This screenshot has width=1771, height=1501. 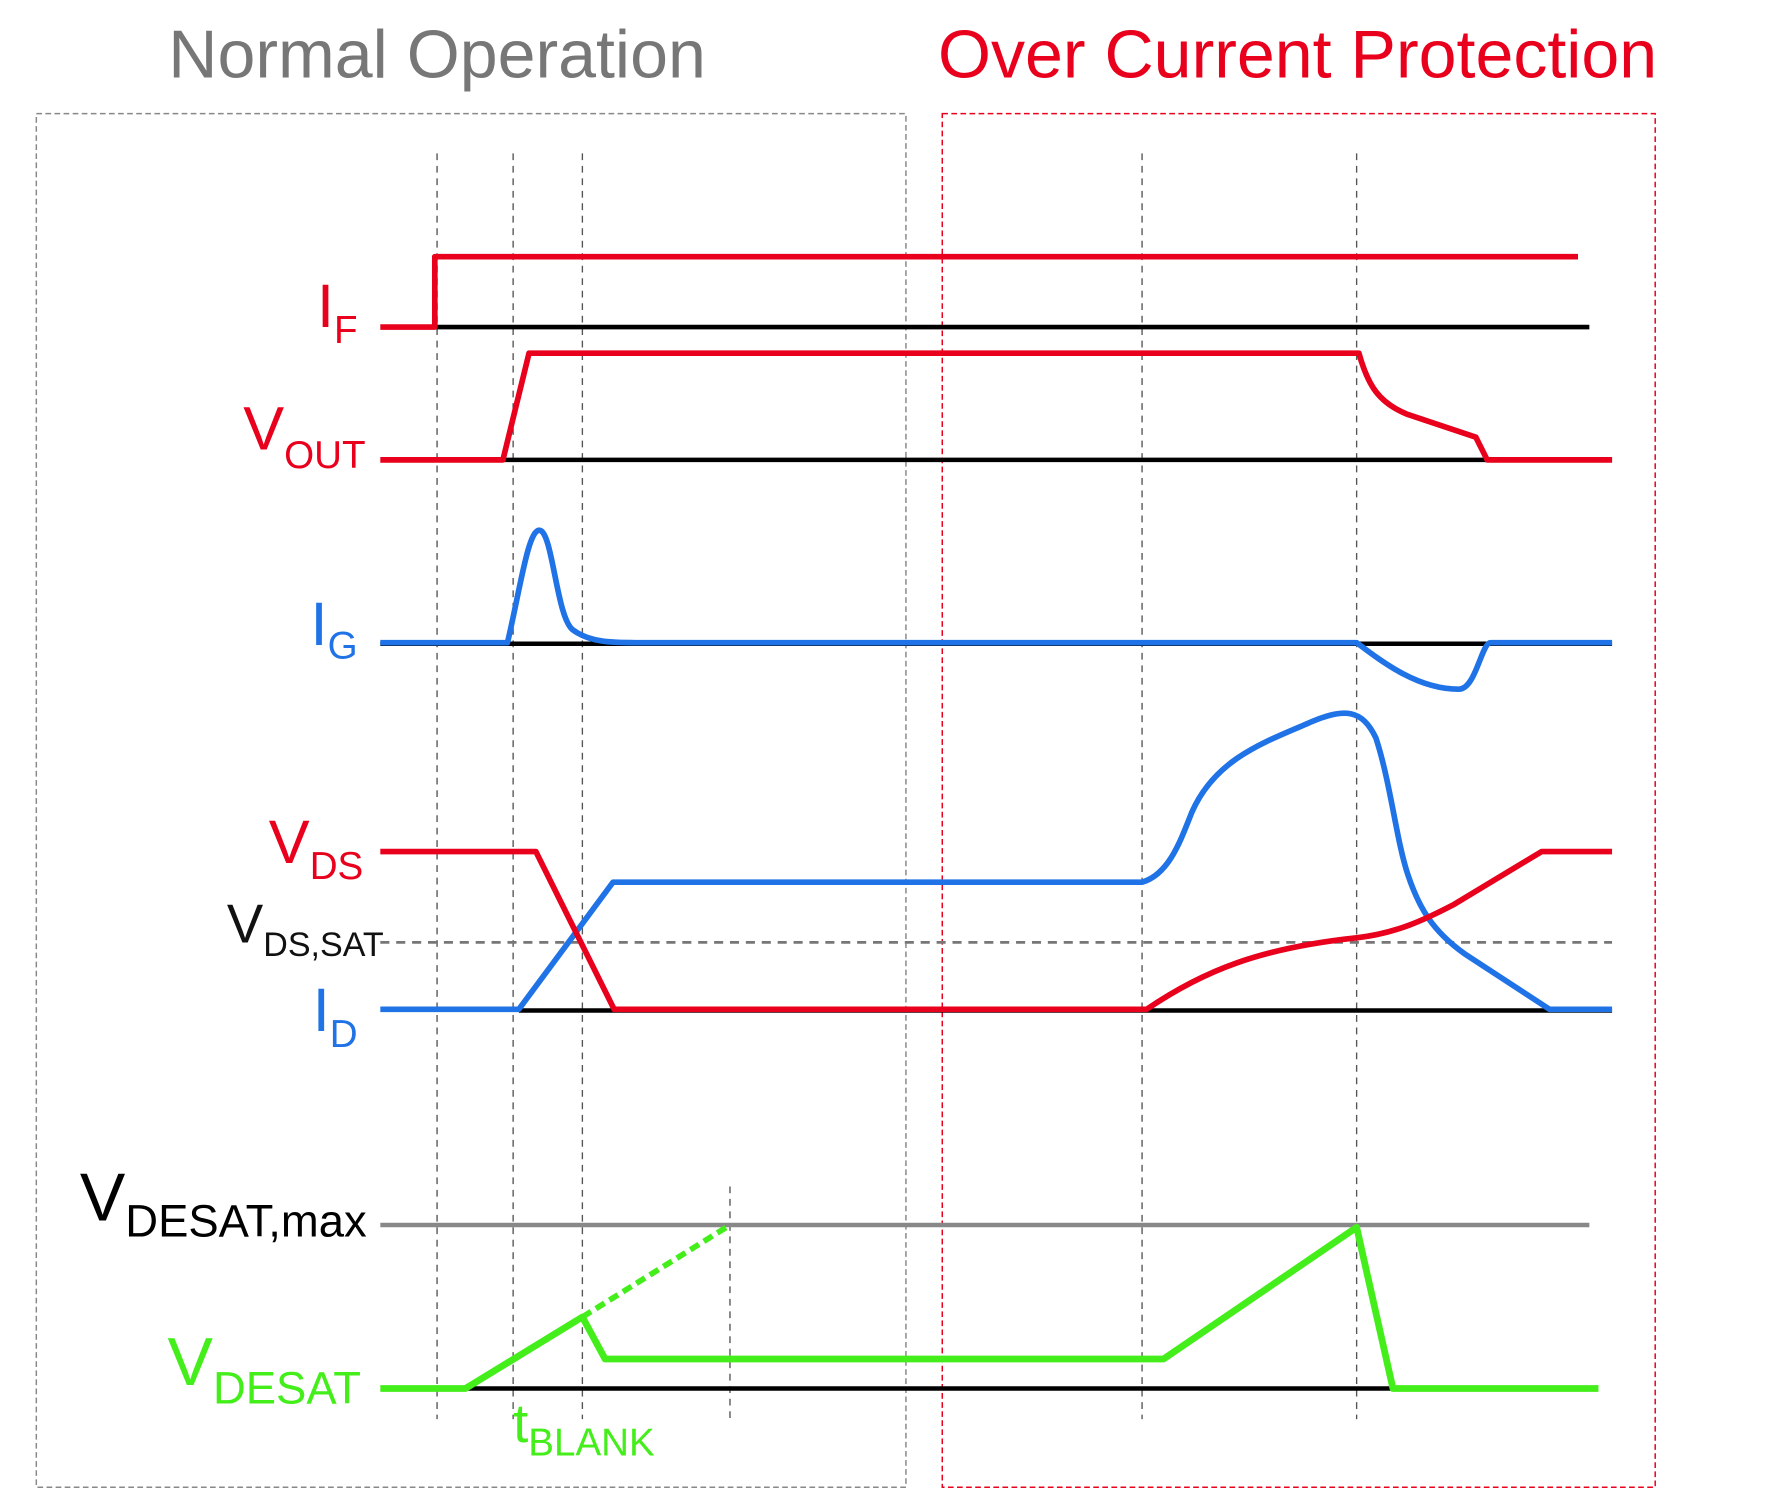 What do you see at coordinates (996, 406) in the screenshot?
I see `vout-trace` at bounding box center [996, 406].